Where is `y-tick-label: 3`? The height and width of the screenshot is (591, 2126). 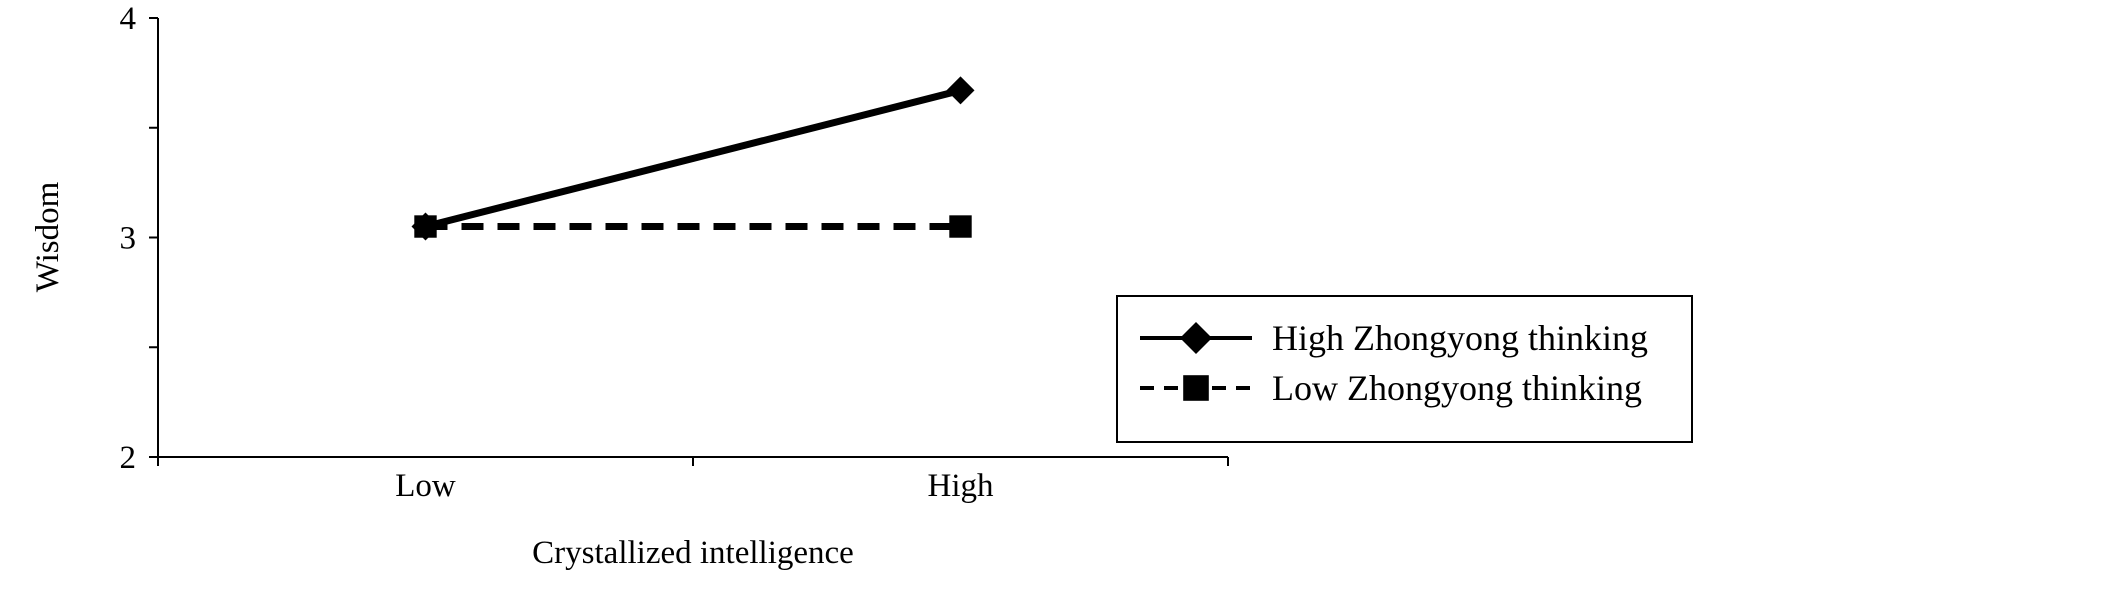
y-tick-label: 3 is located at coordinates (128, 239).